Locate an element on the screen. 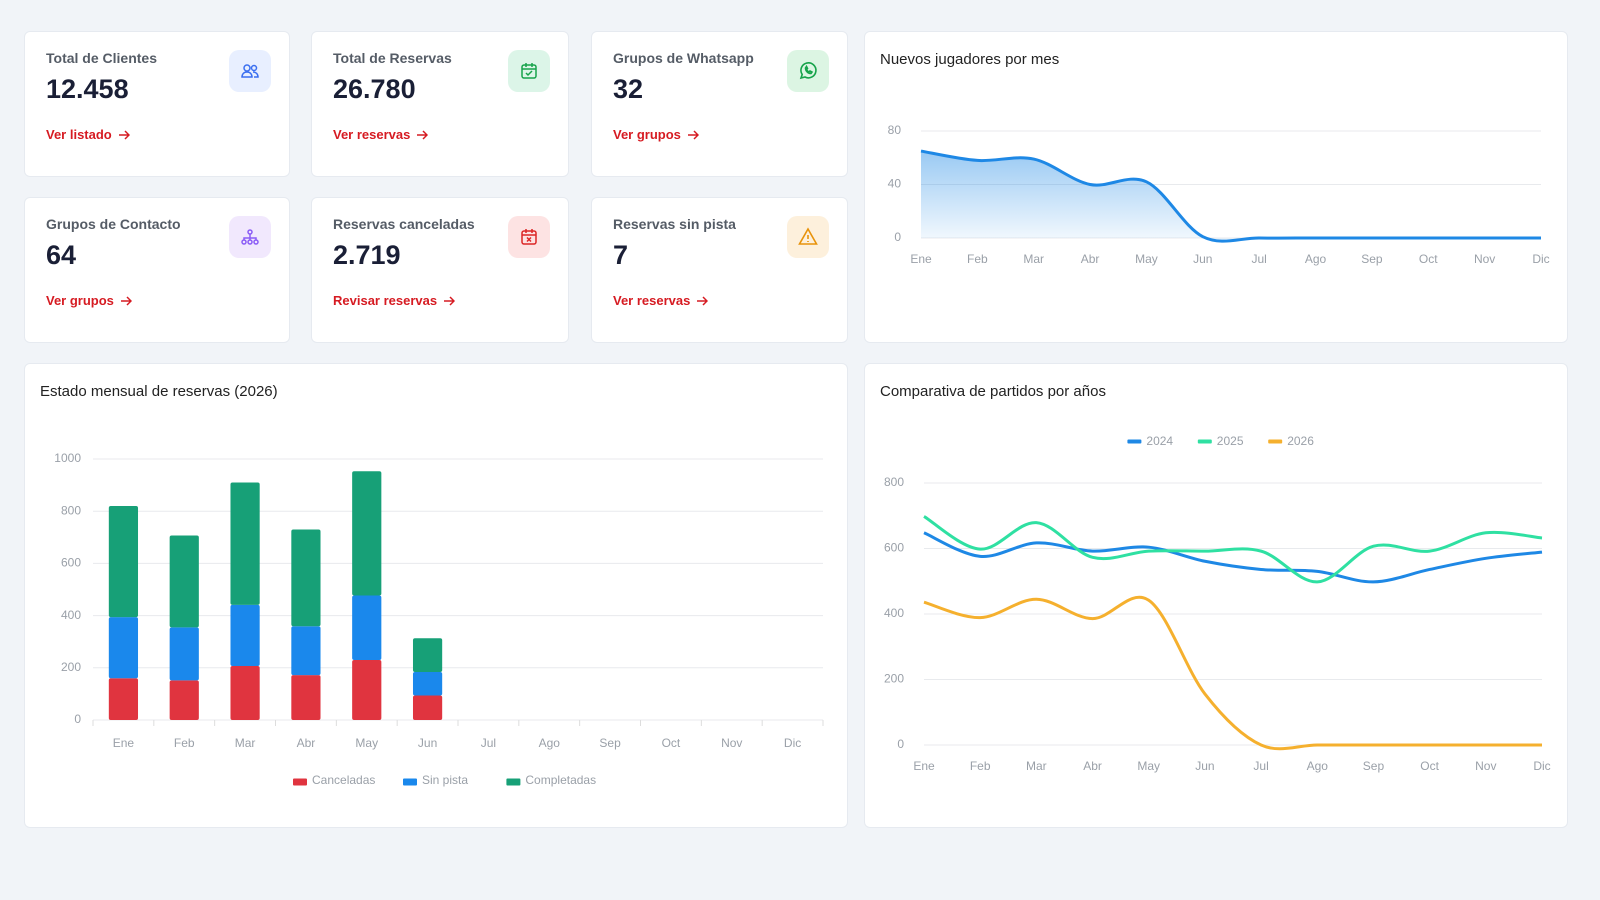 This screenshot has width=1600, height=900. stat-card: Total de Clientes 12.458 Ver listado is located at coordinates (157, 104).